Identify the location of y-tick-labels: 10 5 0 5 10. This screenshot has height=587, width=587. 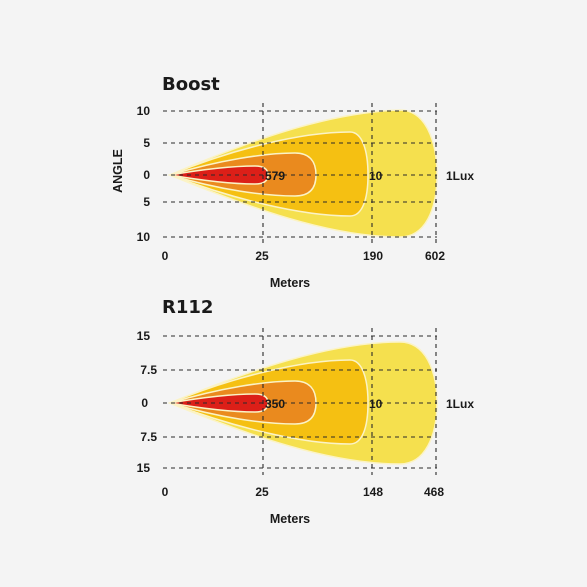
(144, 174).